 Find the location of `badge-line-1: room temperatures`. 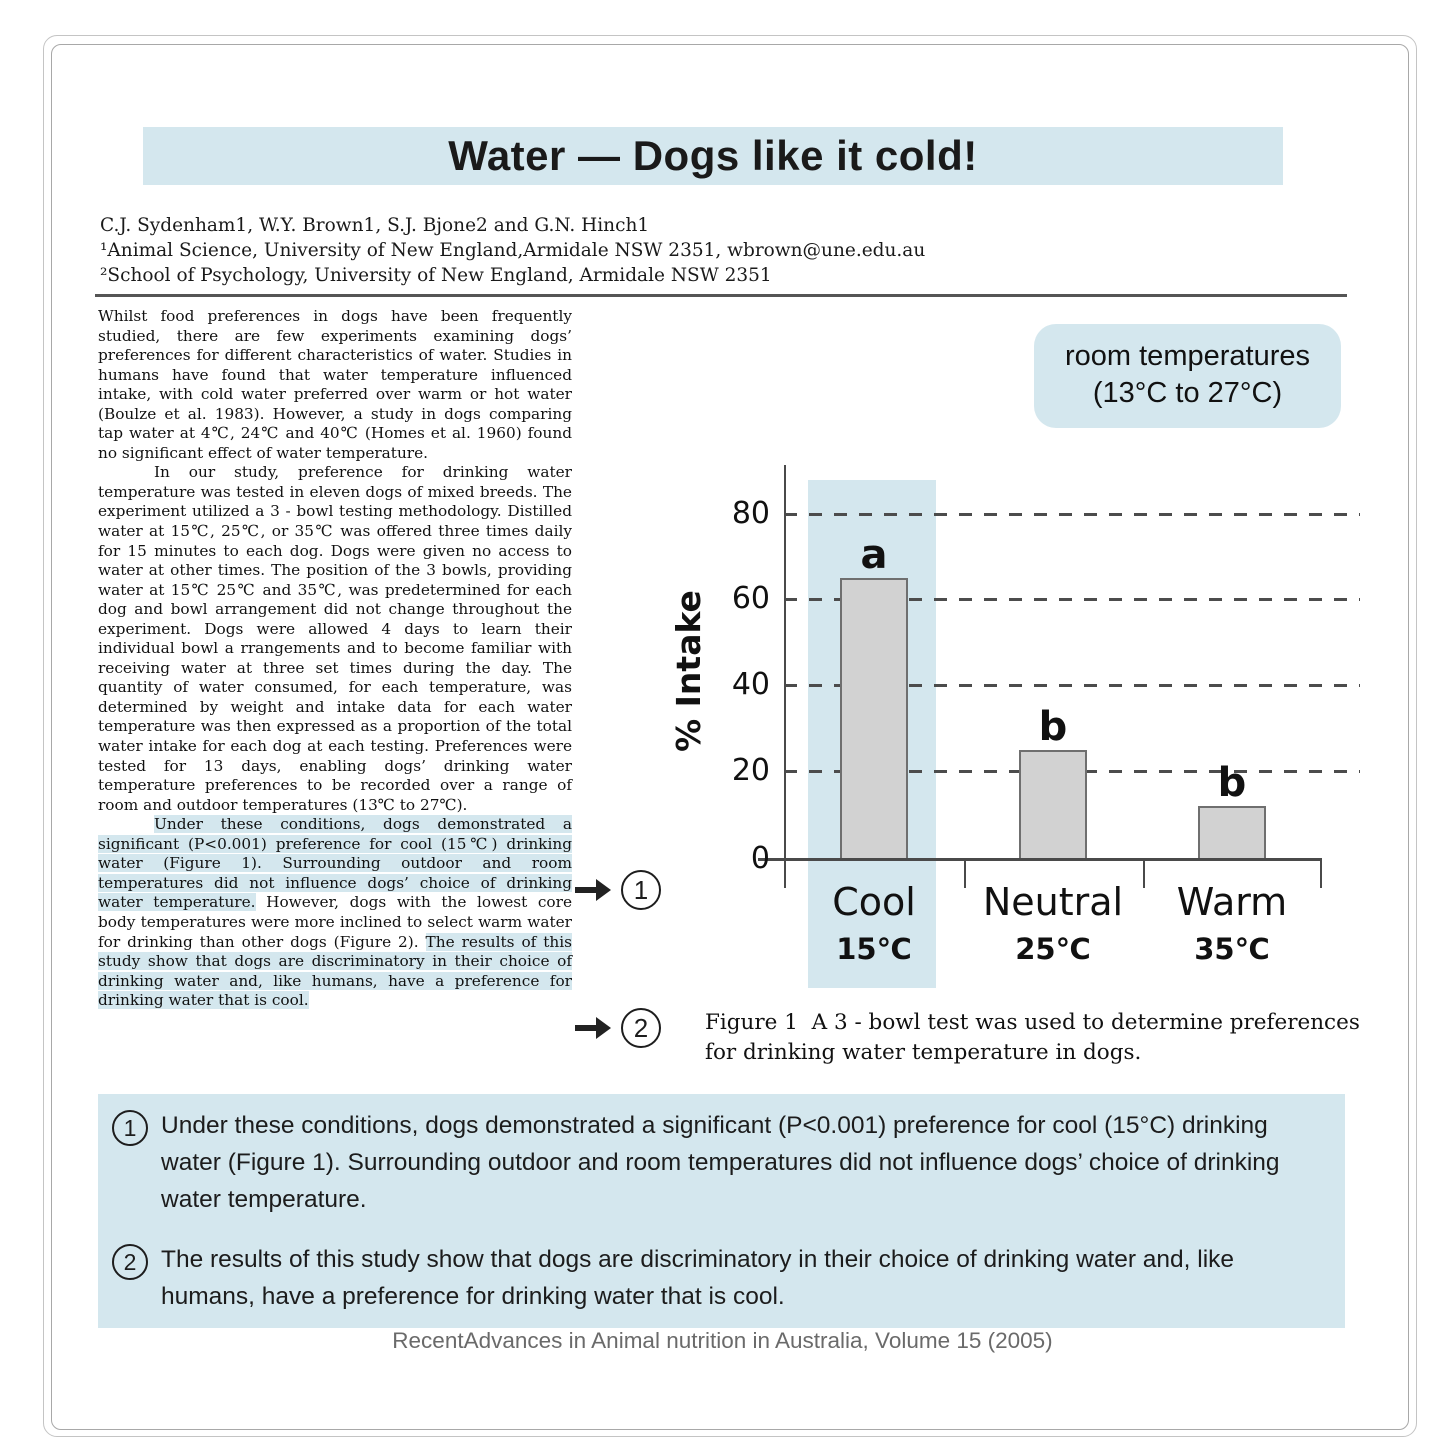

badge-line-1: room temperatures is located at coordinates (1187, 356).